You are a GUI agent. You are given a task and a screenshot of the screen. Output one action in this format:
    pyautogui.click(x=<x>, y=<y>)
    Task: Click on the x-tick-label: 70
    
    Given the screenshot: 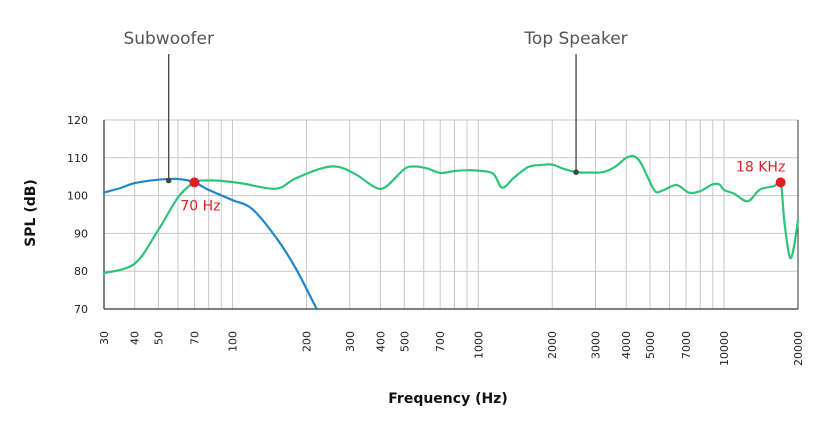 What is the action you would take?
    pyautogui.click(x=194, y=338)
    